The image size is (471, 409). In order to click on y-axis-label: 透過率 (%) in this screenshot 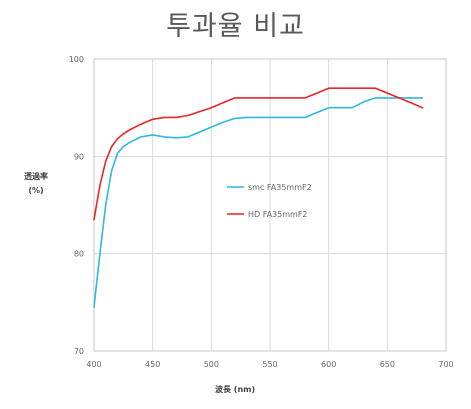, I will do `click(36, 184)`.